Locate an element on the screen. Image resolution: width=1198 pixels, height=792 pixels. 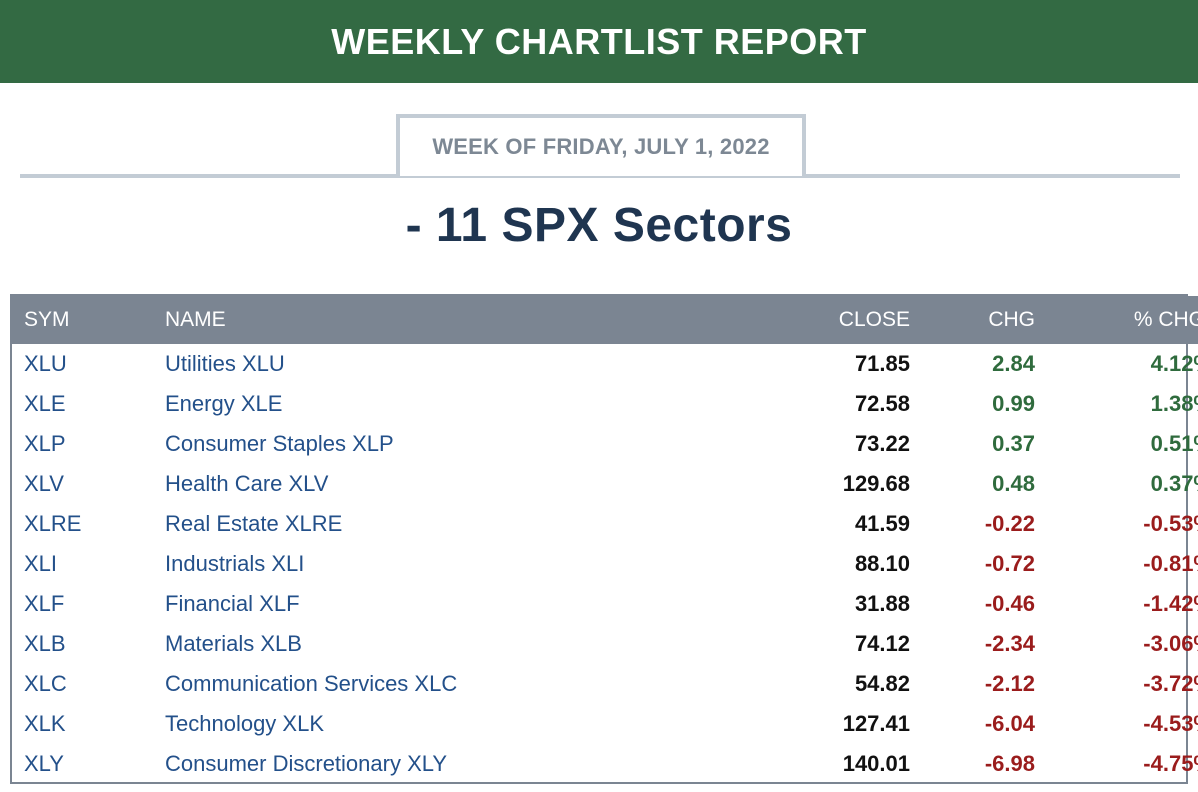
percent-change-value: 0.37% is located at coordinates (1174, 483).